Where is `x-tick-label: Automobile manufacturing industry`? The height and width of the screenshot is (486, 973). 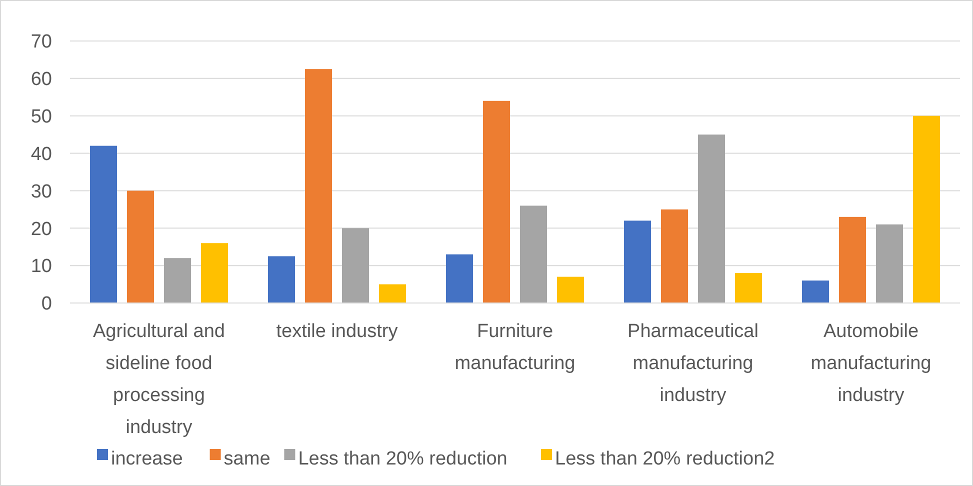 x-tick-label: Automobile manufacturing industry is located at coordinates (871, 363).